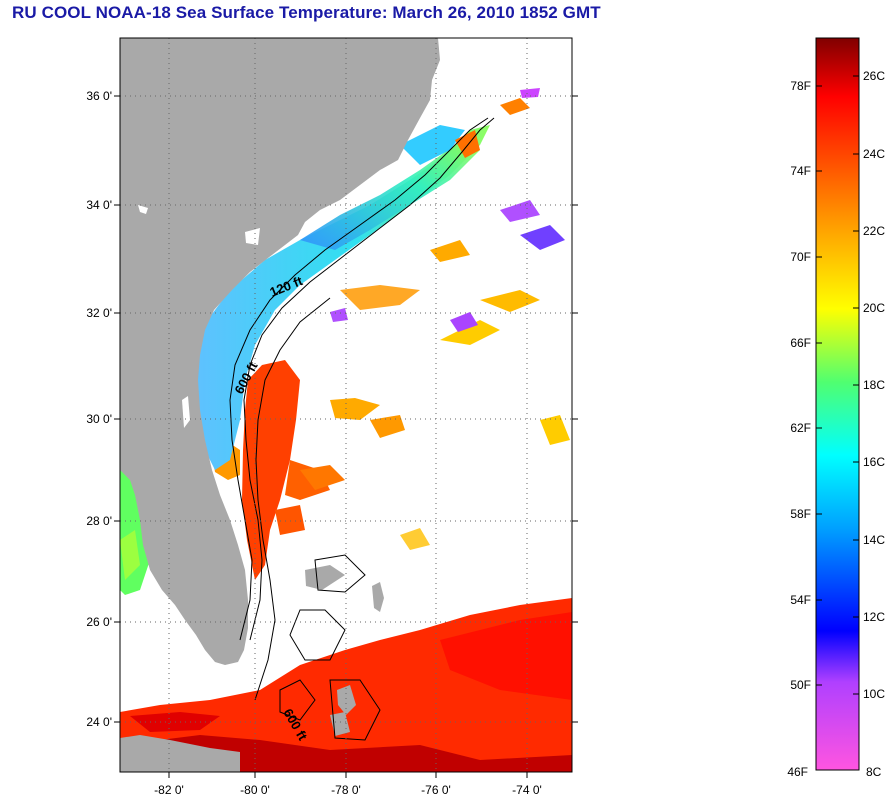 The image size is (889, 801). I want to click on colorbar-c-18: 18C, so click(874, 385).